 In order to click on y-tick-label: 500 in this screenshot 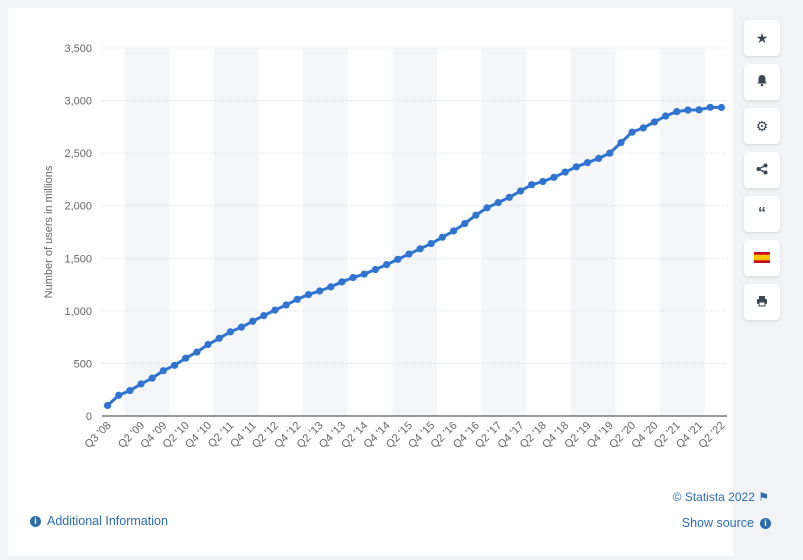, I will do `click(83, 364)`.